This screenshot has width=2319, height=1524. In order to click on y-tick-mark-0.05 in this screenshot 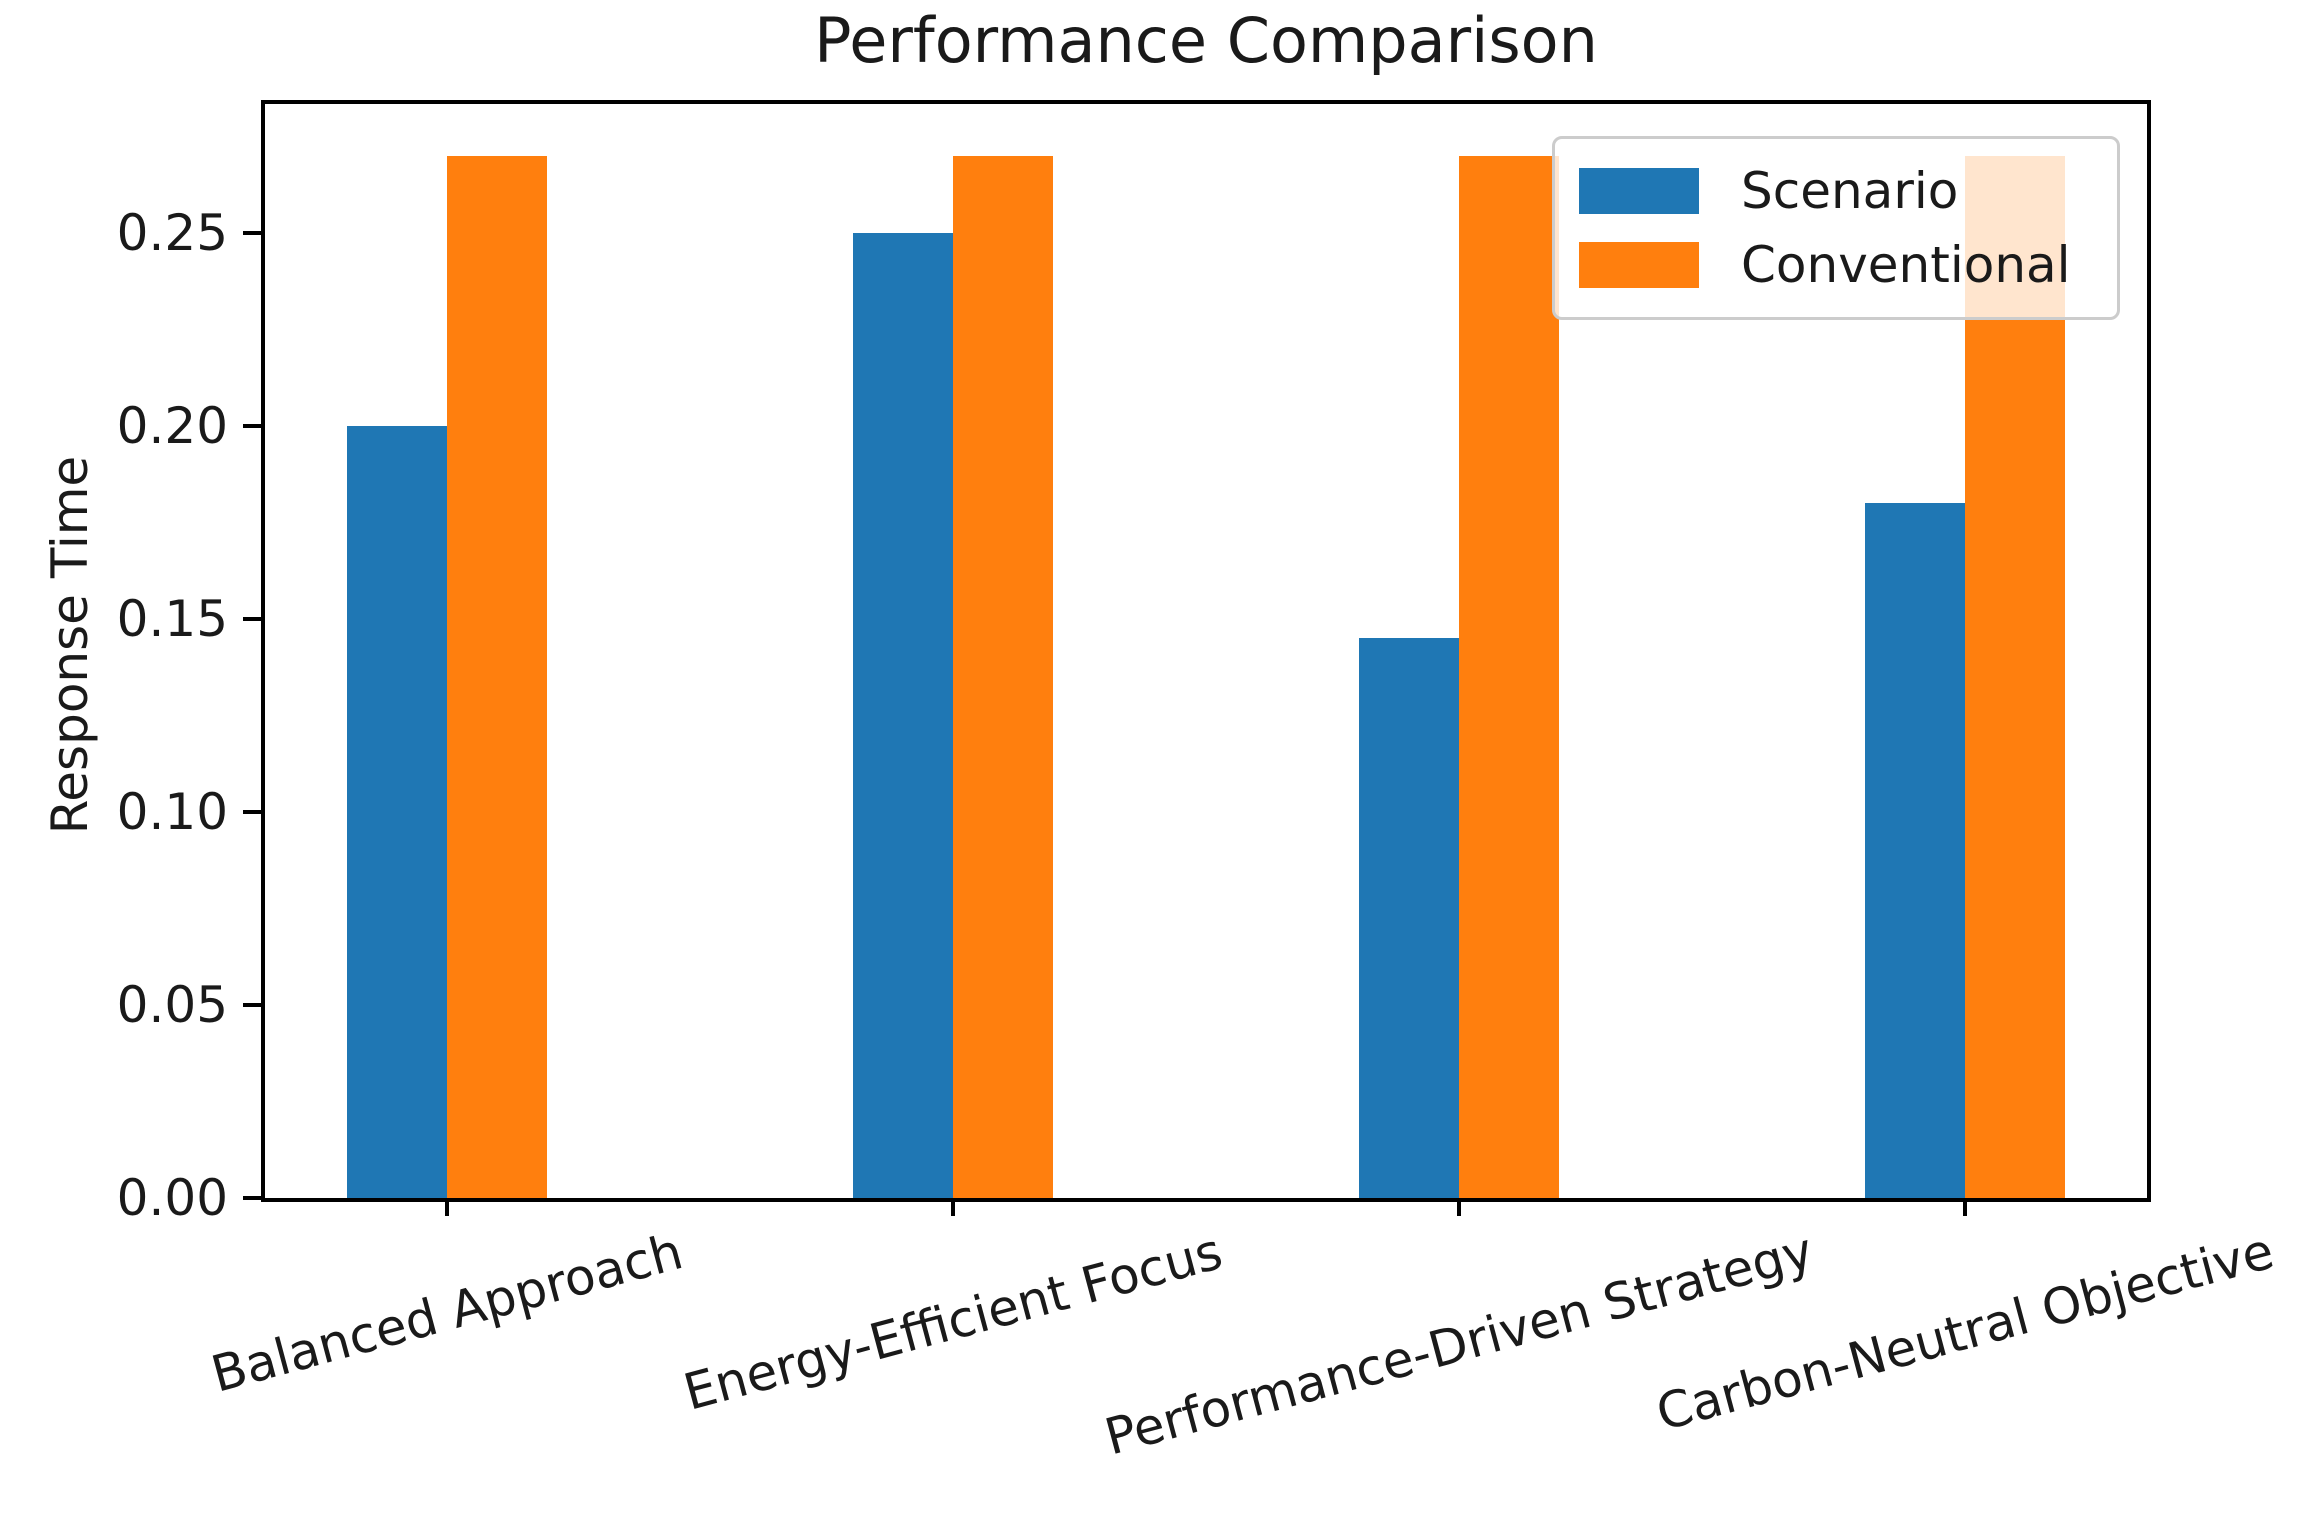, I will do `click(252, 1005)`.